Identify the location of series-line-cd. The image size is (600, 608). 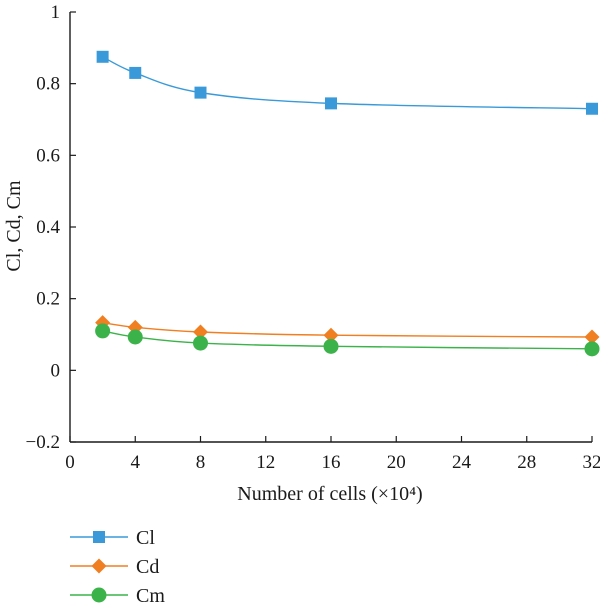
(347, 329).